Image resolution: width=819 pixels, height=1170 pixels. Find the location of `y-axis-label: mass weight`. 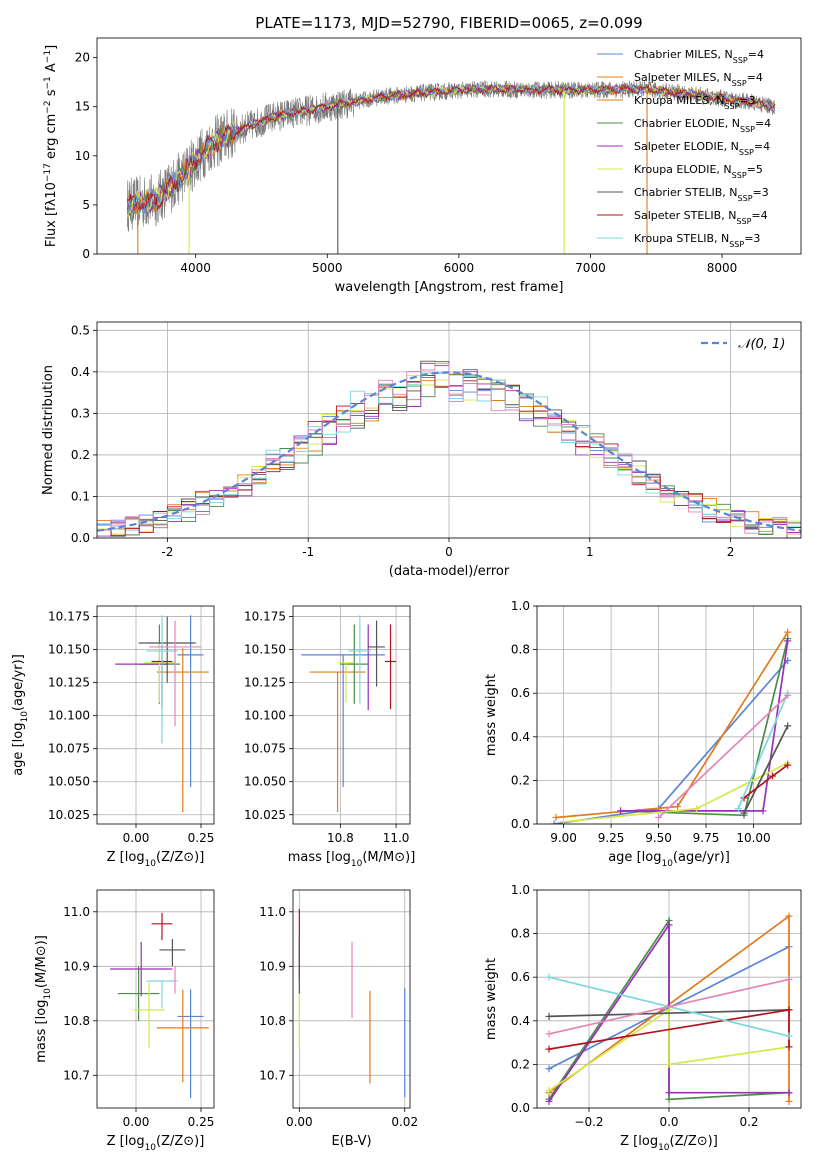

y-axis-label: mass weight is located at coordinates (491, 999).